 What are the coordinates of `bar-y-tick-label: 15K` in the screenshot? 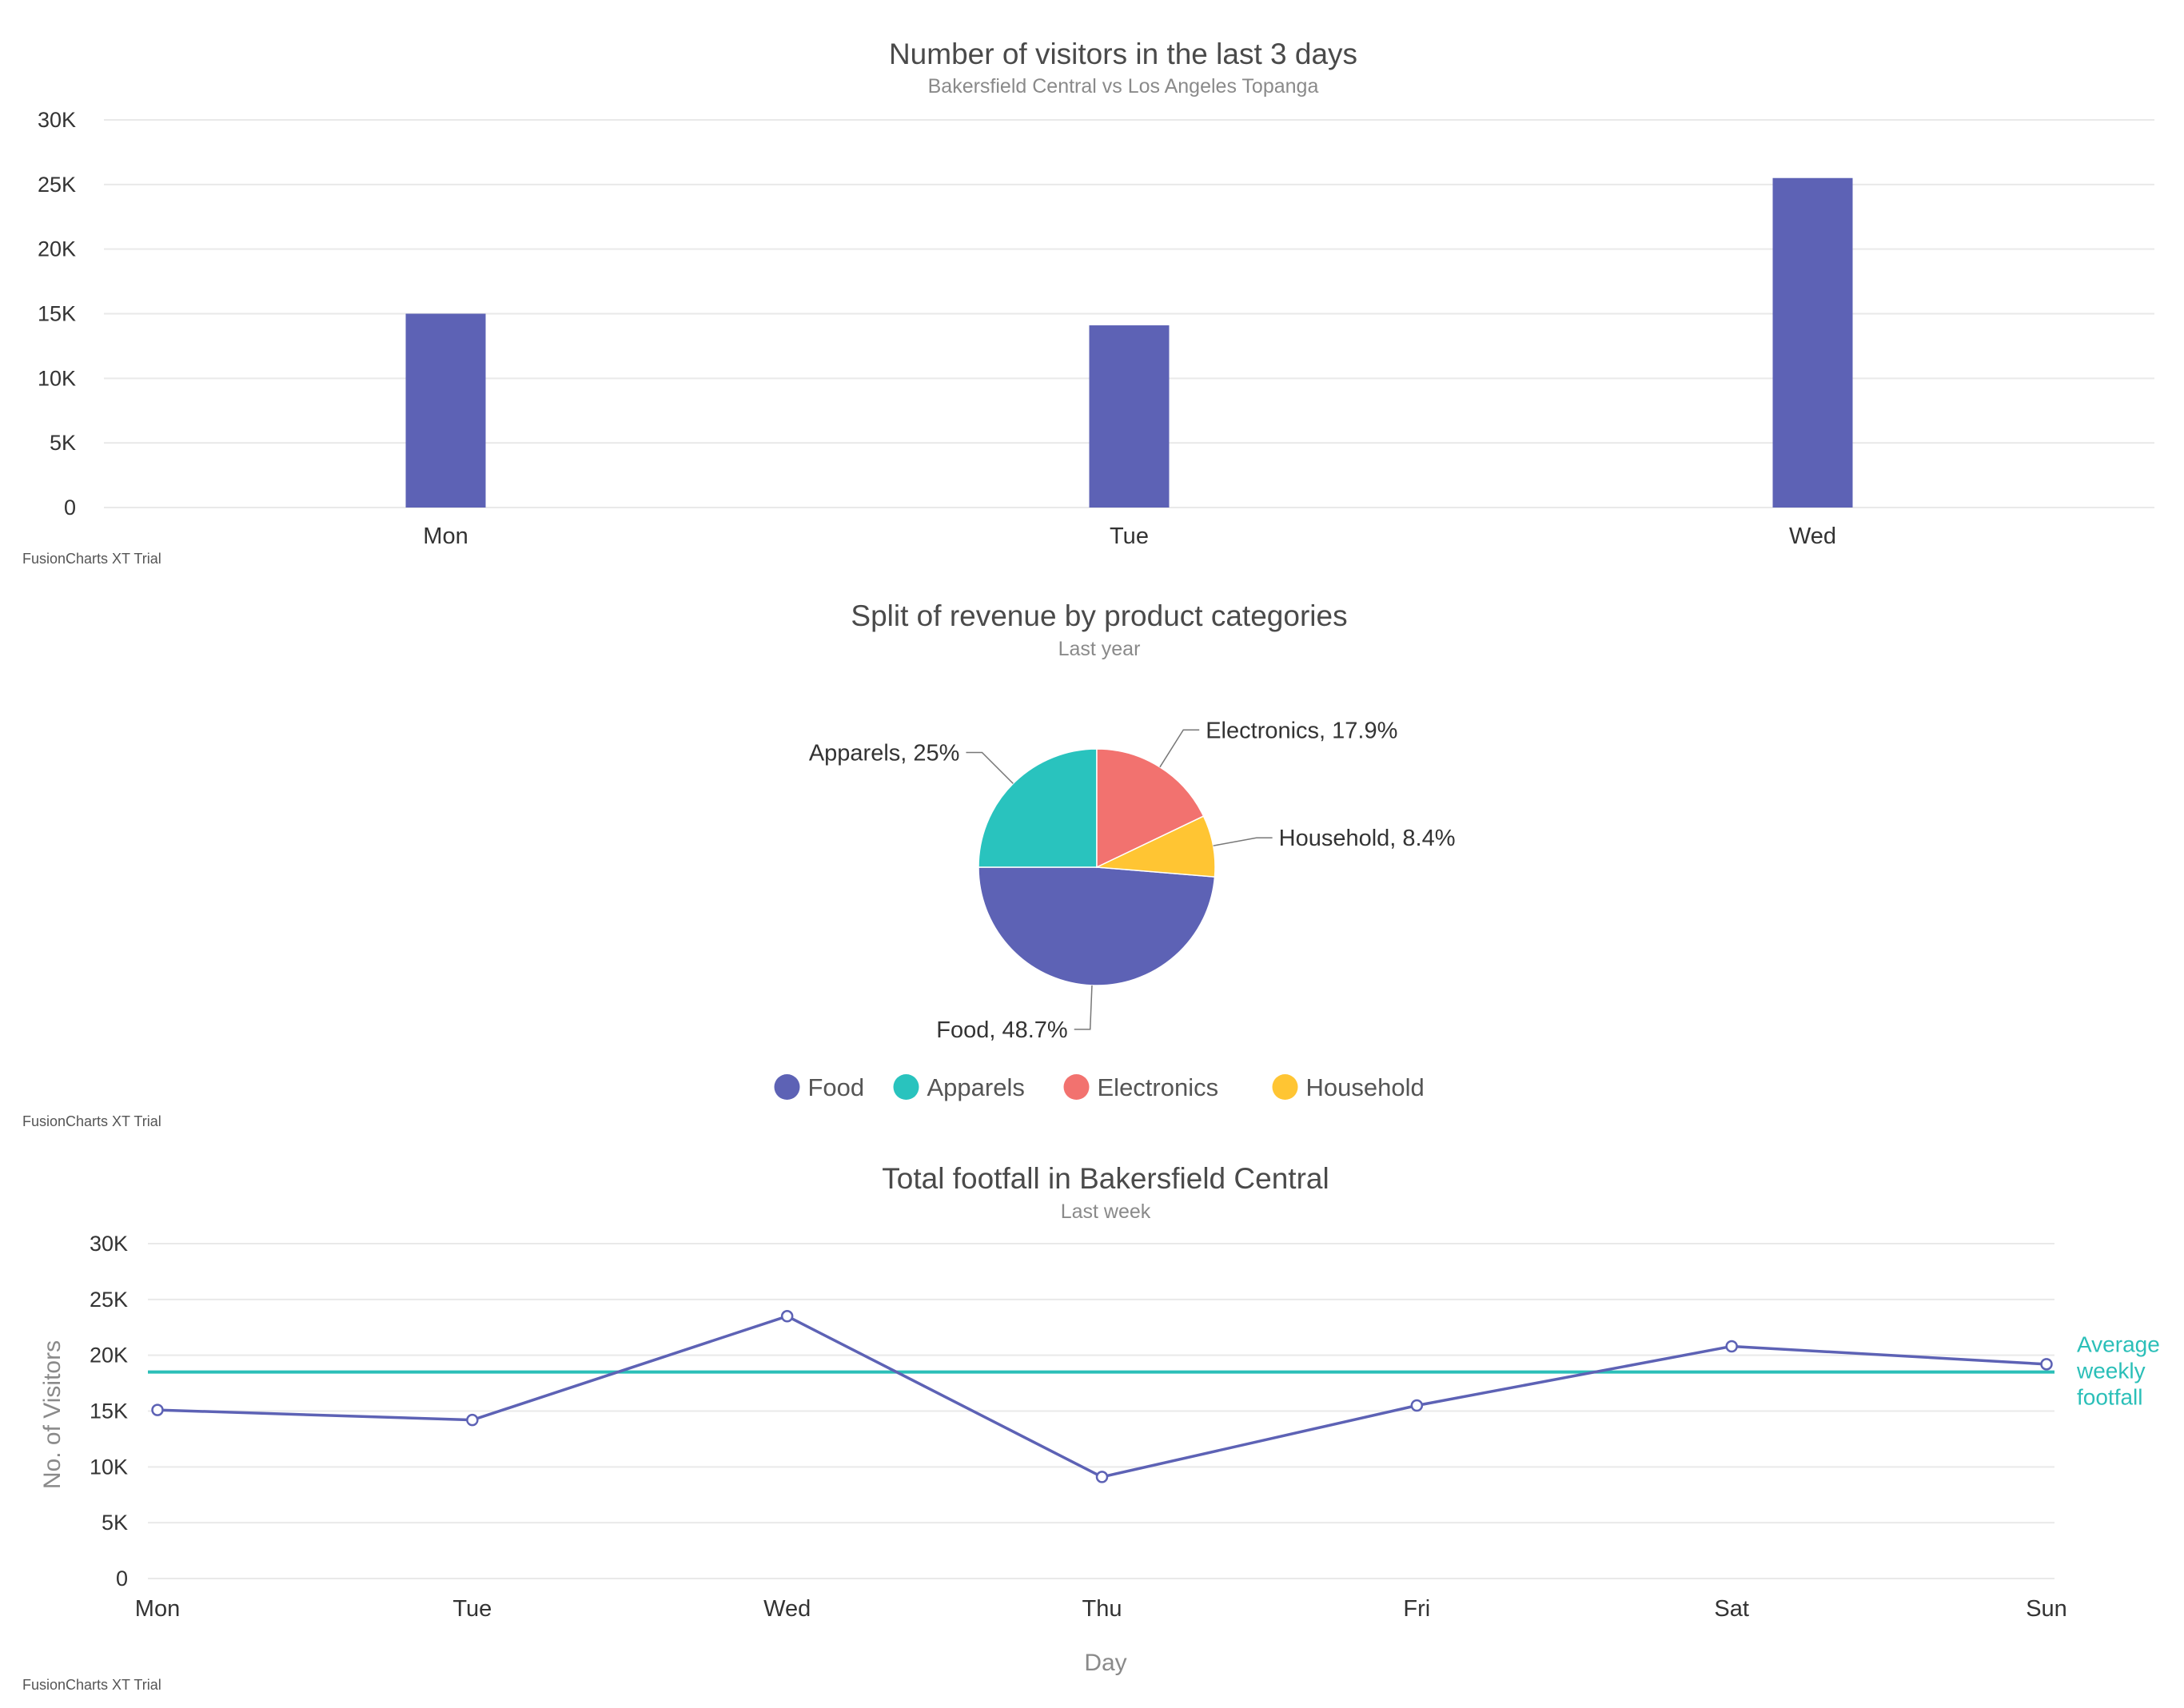 It's located at (57, 314).